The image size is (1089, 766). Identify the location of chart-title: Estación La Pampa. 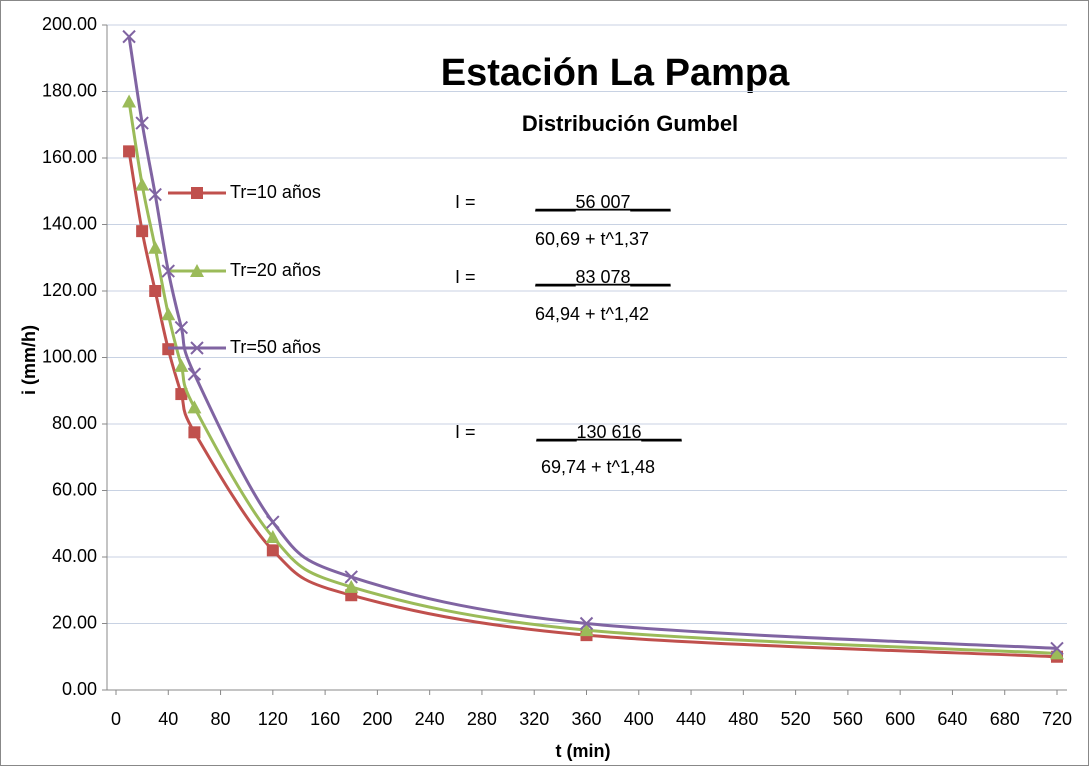
(615, 73).